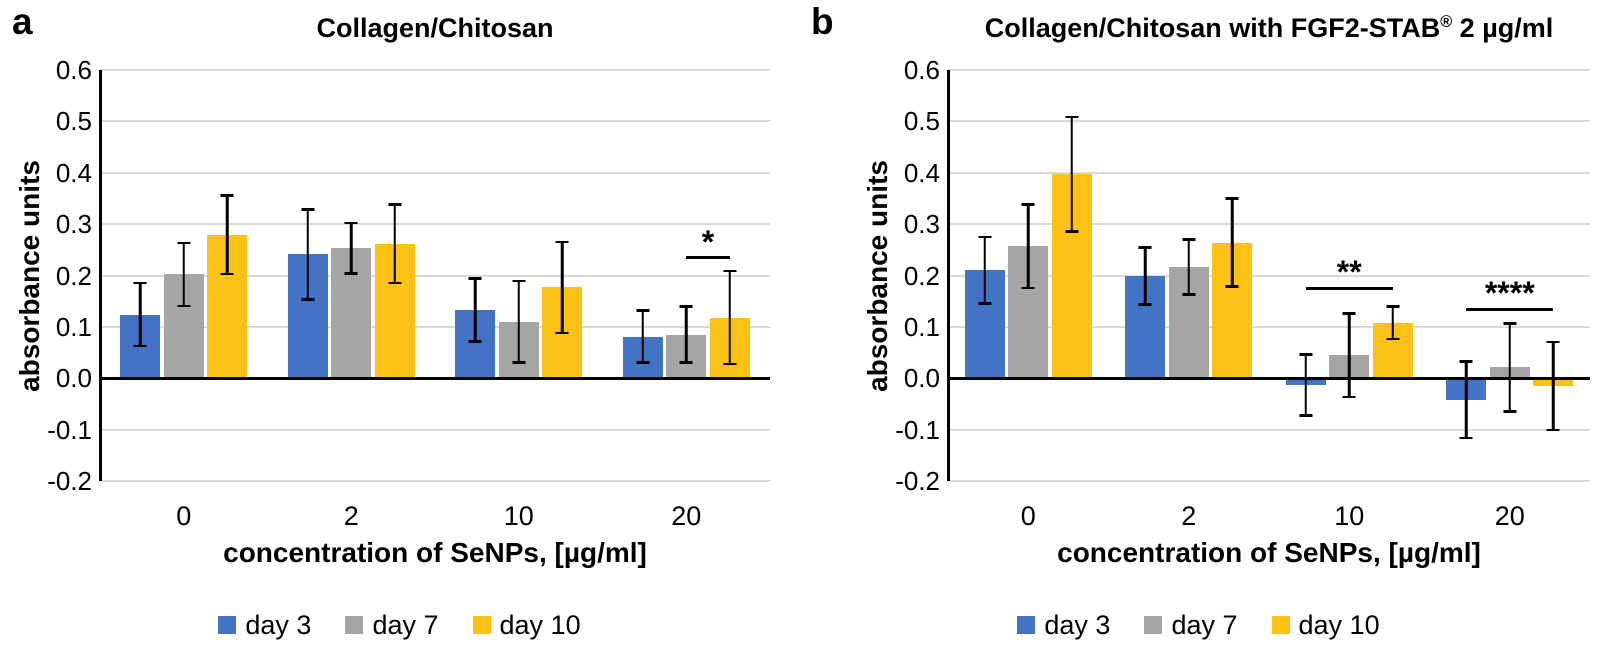 This screenshot has height=653, width=1598. I want to click on significance-asterisks: ****, so click(1509, 293).